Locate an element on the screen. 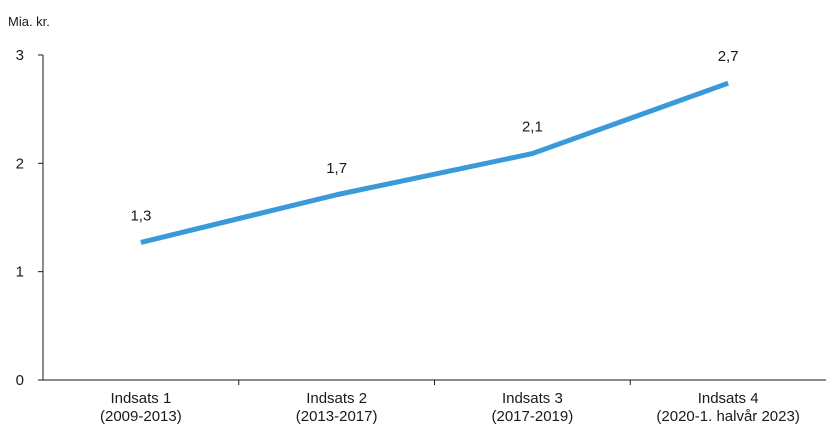 Image resolution: width=828 pixels, height=429 pixels. data-label: 1,7 is located at coordinates (336, 168).